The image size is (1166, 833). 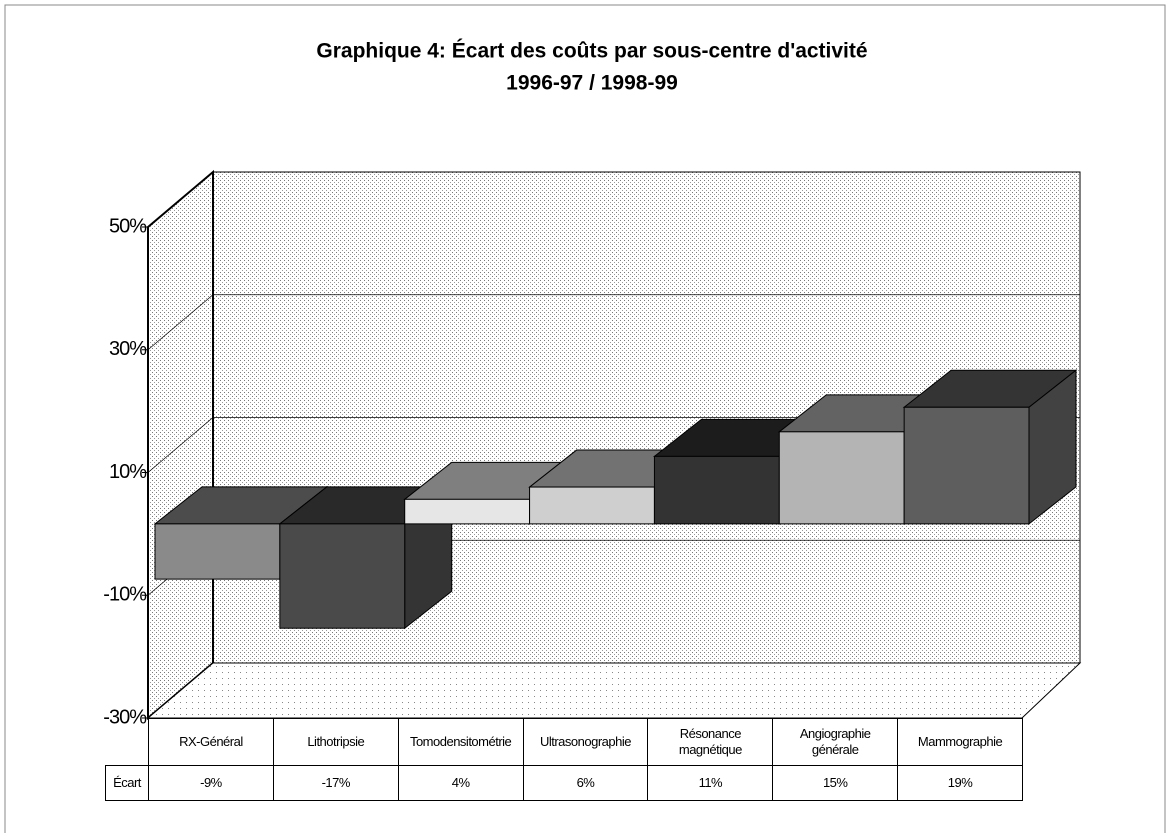 I want to click on table-cell: 11%, so click(x=710, y=783).